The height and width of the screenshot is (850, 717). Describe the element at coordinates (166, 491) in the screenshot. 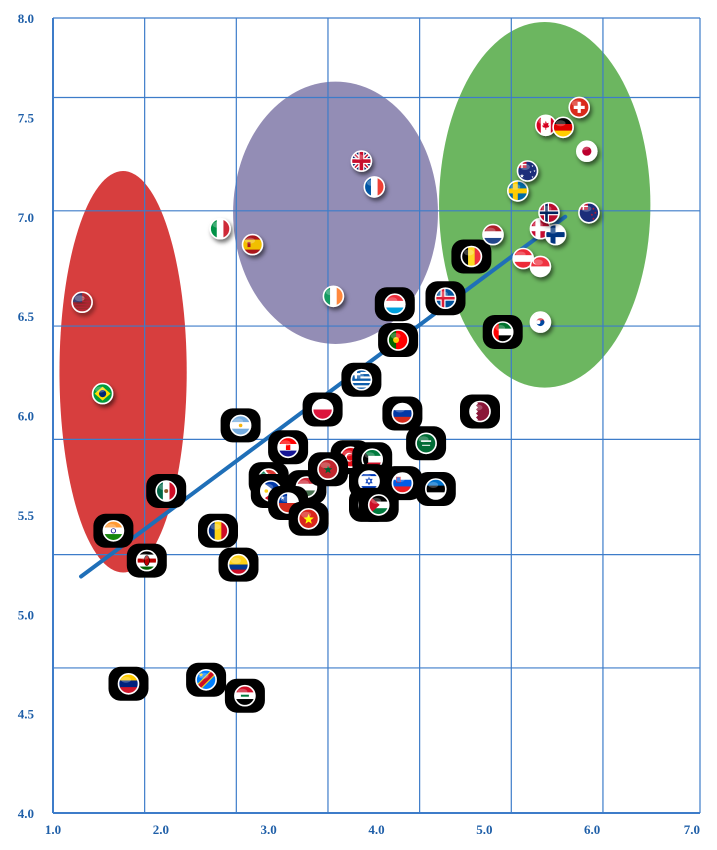

I see `flag-marker-mexico: Mexico` at that location.